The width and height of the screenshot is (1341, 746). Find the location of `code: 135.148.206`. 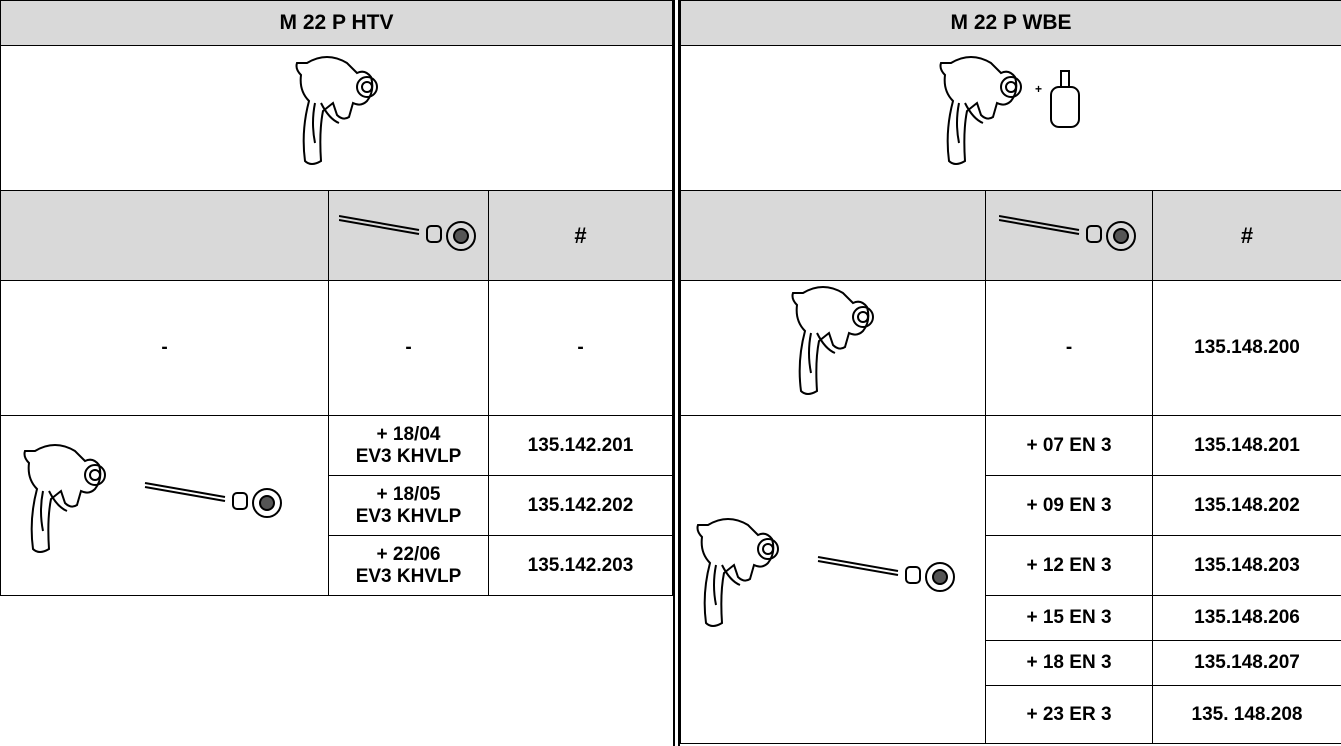

code: 135.148.206 is located at coordinates (1246, 618).